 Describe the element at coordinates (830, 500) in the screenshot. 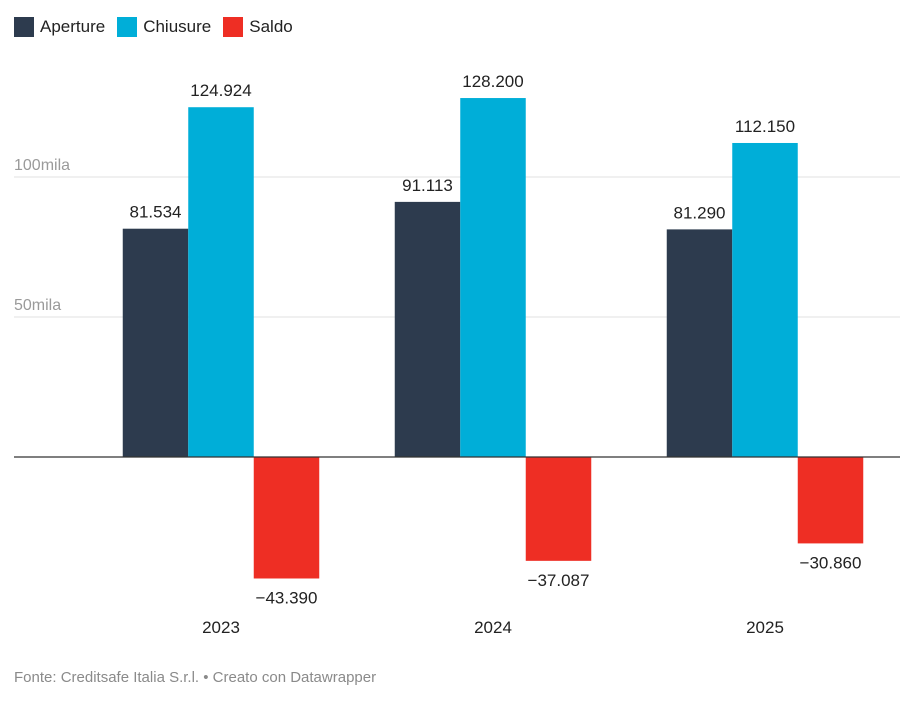

I see `bar-saldo-2025` at that location.